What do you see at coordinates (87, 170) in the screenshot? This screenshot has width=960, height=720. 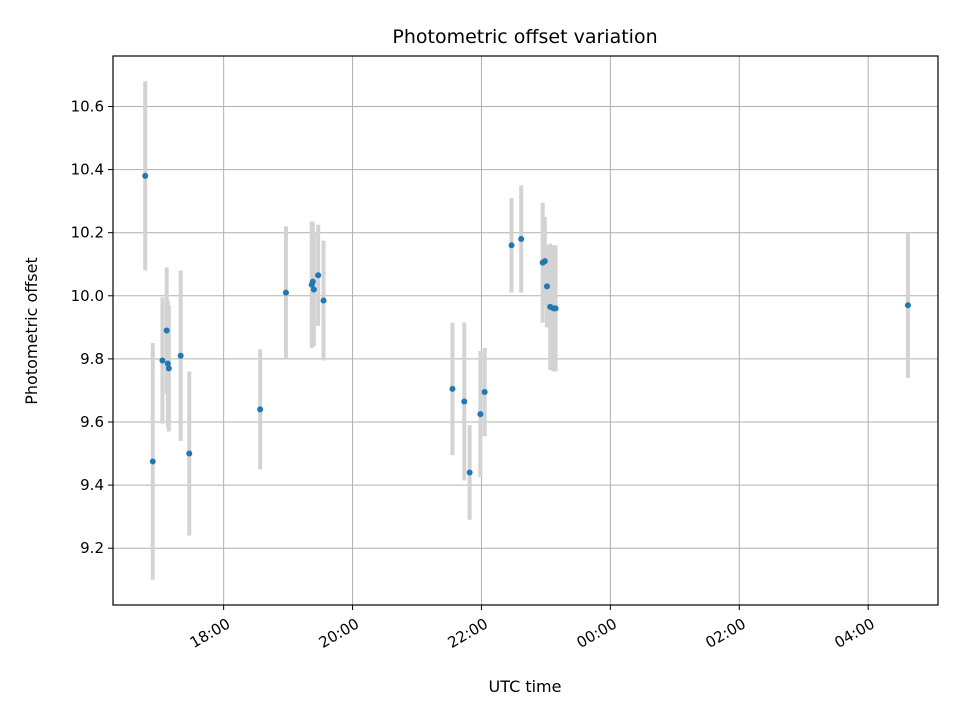 I see `y-tick-label: 10.4` at bounding box center [87, 170].